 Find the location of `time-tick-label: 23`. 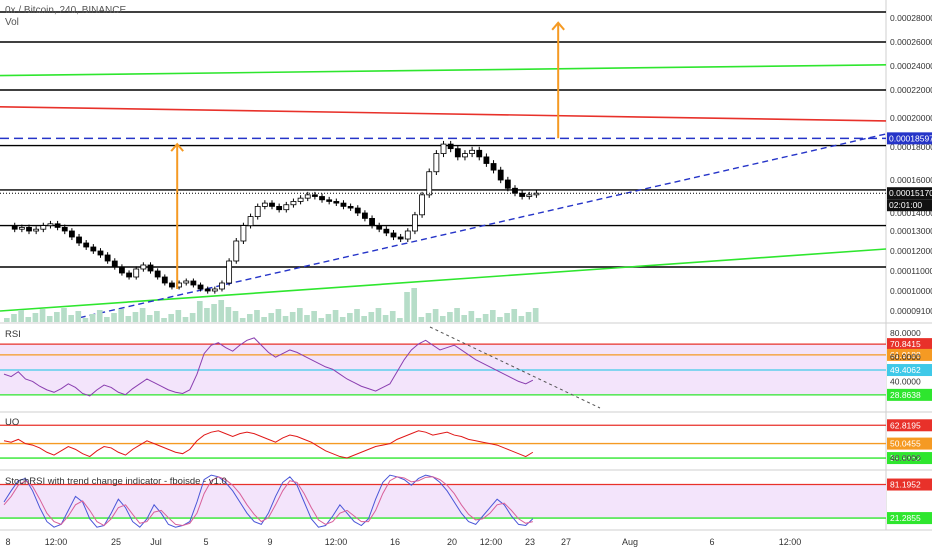

time-tick-label: 23 is located at coordinates (530, 542).